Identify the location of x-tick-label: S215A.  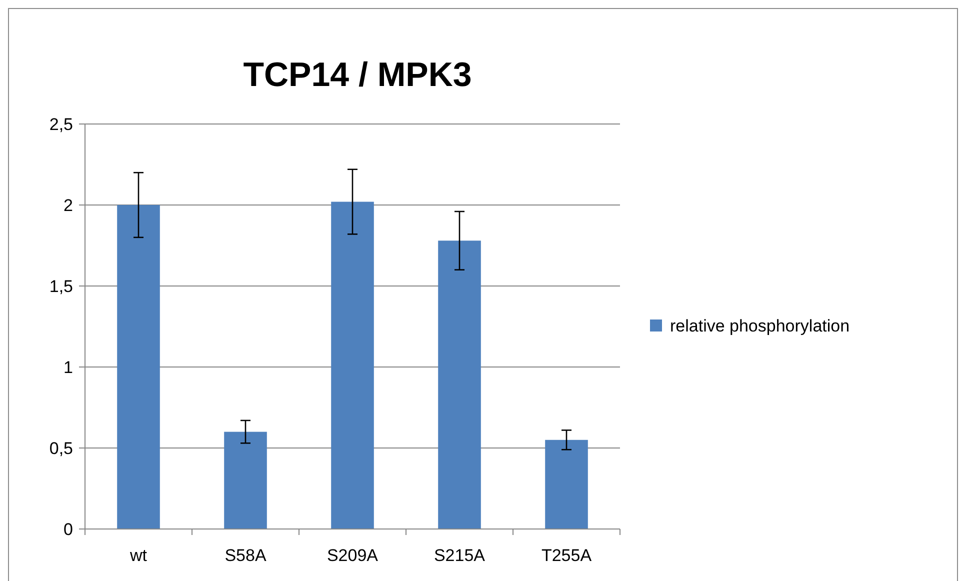
(460, 555).